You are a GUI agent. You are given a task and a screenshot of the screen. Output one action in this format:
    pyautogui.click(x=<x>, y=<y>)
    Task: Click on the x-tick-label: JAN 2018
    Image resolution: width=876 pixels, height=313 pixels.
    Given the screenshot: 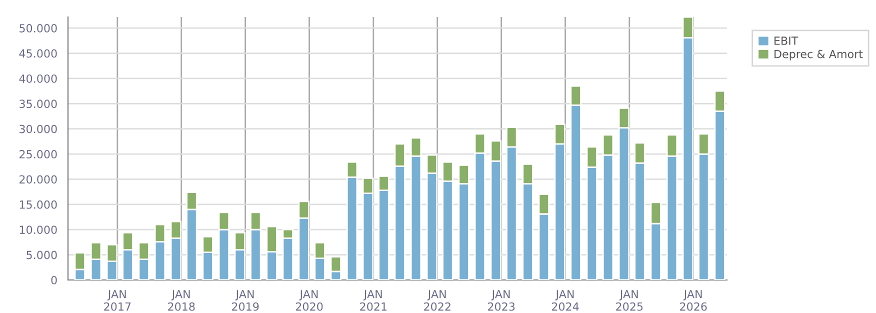 What is the action you would take?
    pyautogui.click(x=181, y=300)
    